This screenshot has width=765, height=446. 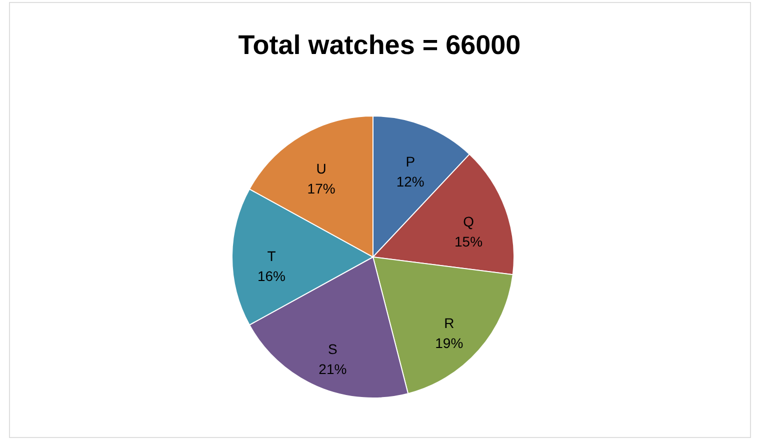 I want to click on slice-label: T, so click(x=271, y=256).